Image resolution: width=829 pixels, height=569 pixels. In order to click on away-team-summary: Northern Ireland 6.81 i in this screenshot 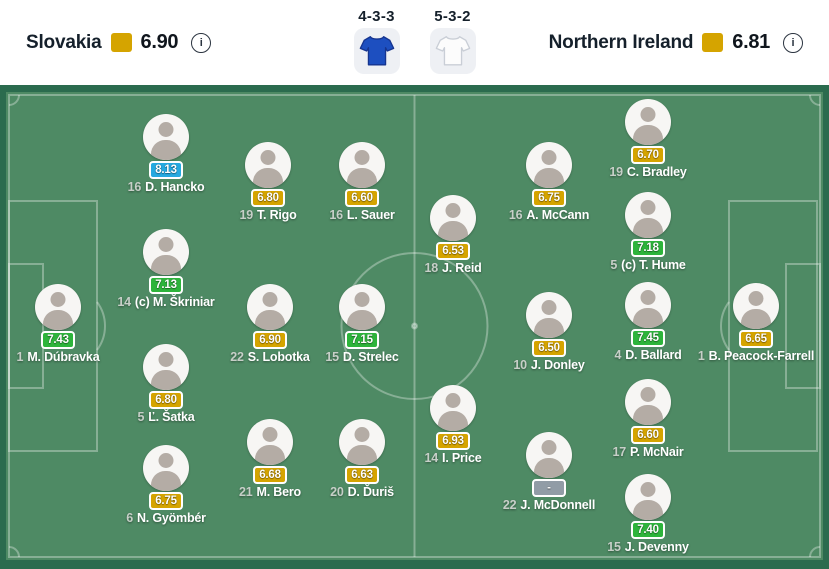, I will do `click(676, 42)`.